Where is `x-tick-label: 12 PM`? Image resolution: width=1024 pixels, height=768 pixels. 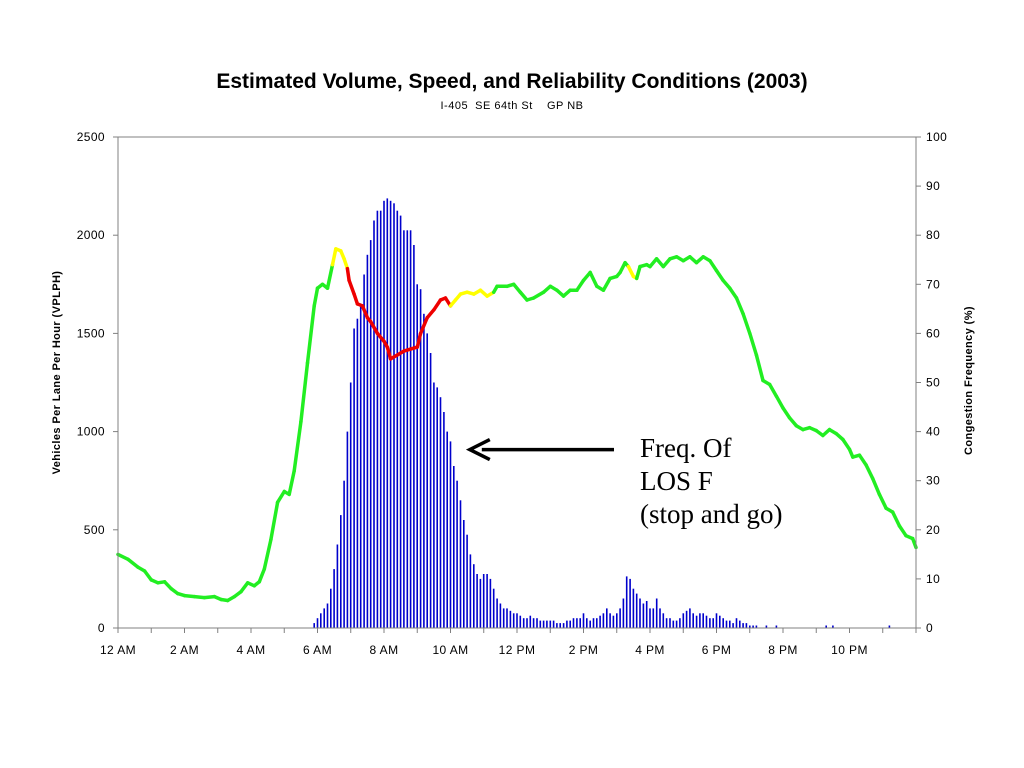
x-tick-label: 12 PM is located at coordinates (517, 650).